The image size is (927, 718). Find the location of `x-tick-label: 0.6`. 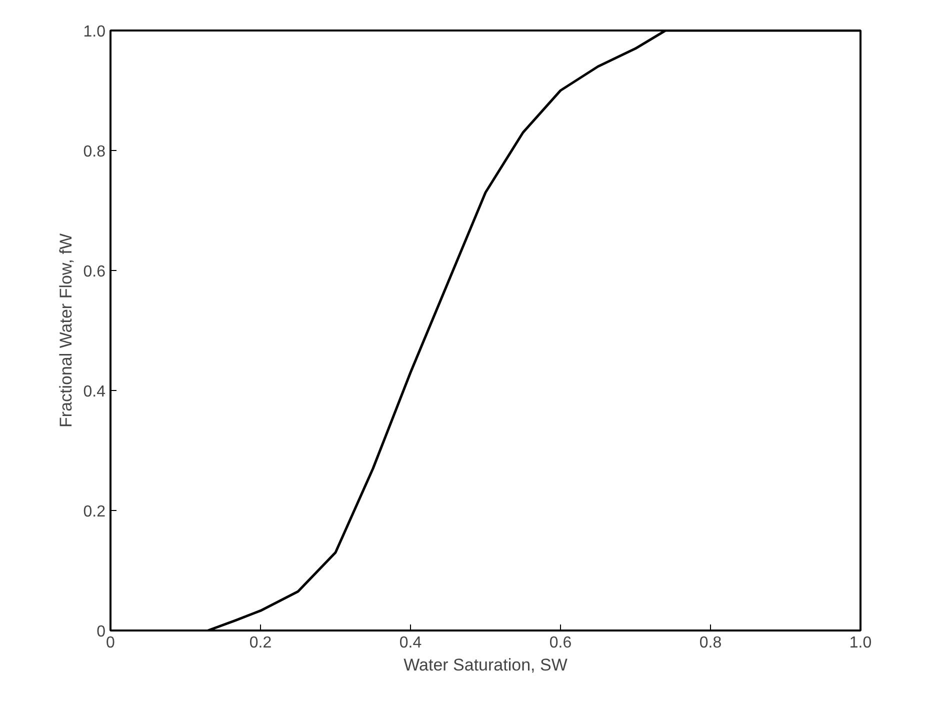

x-tick-label: 0.6 is located at coordinates (560, 643).